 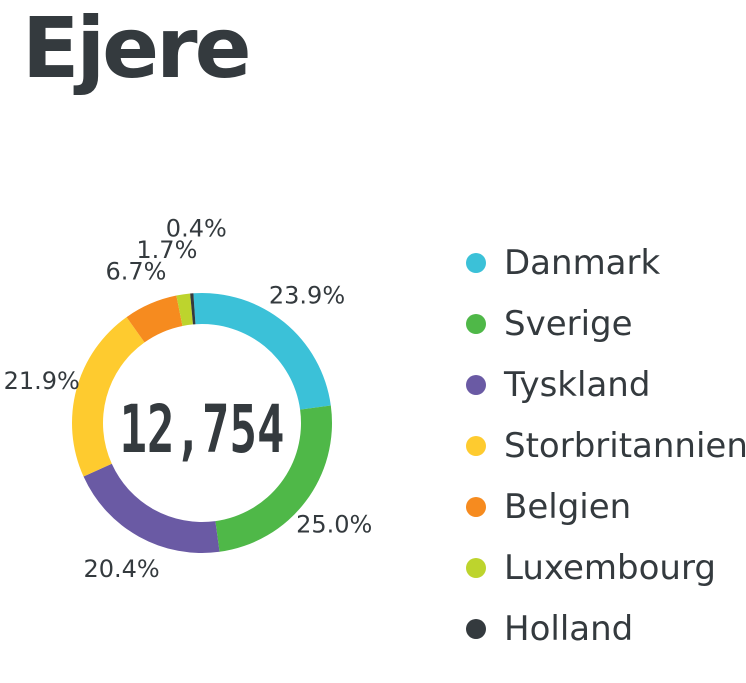 What do you see at coordinates (273, 478) in the screenshot?
I see `slice-sverige` at bounding box center [273, 478].